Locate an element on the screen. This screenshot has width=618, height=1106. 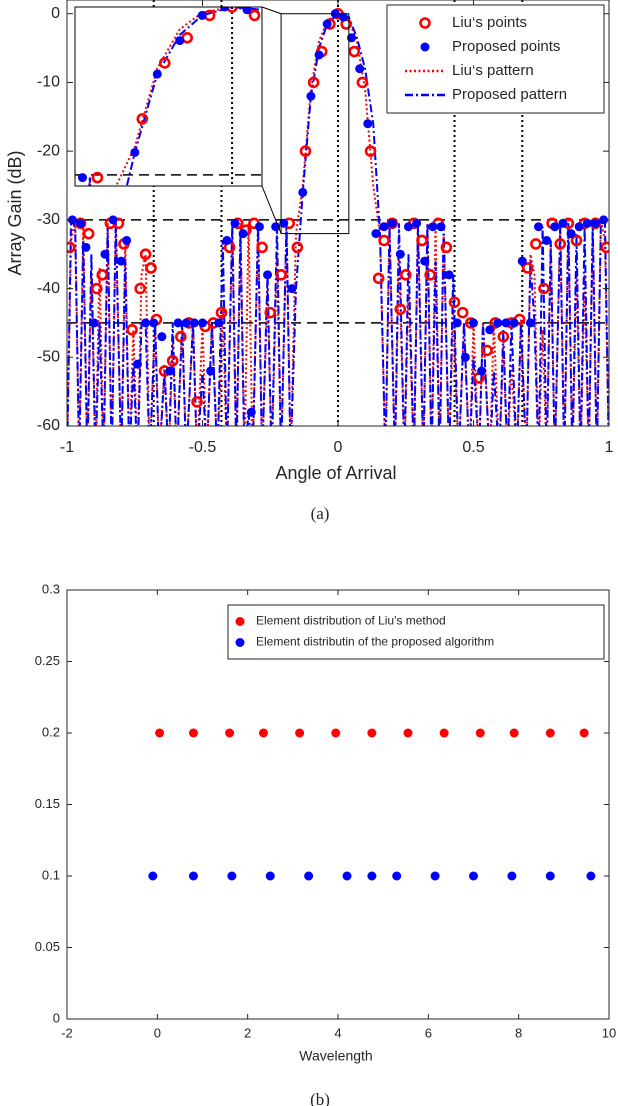
caption: (a) is located at coordinates (320, 513).